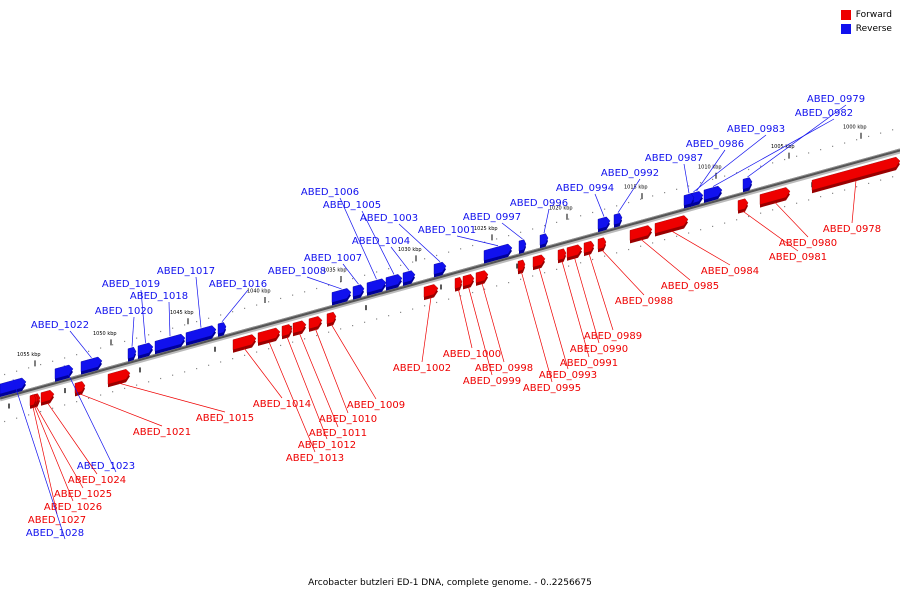 This screenshot has width=900, height=604. I want to click on strand-legend: Forward Reverse, so click(866, 22).